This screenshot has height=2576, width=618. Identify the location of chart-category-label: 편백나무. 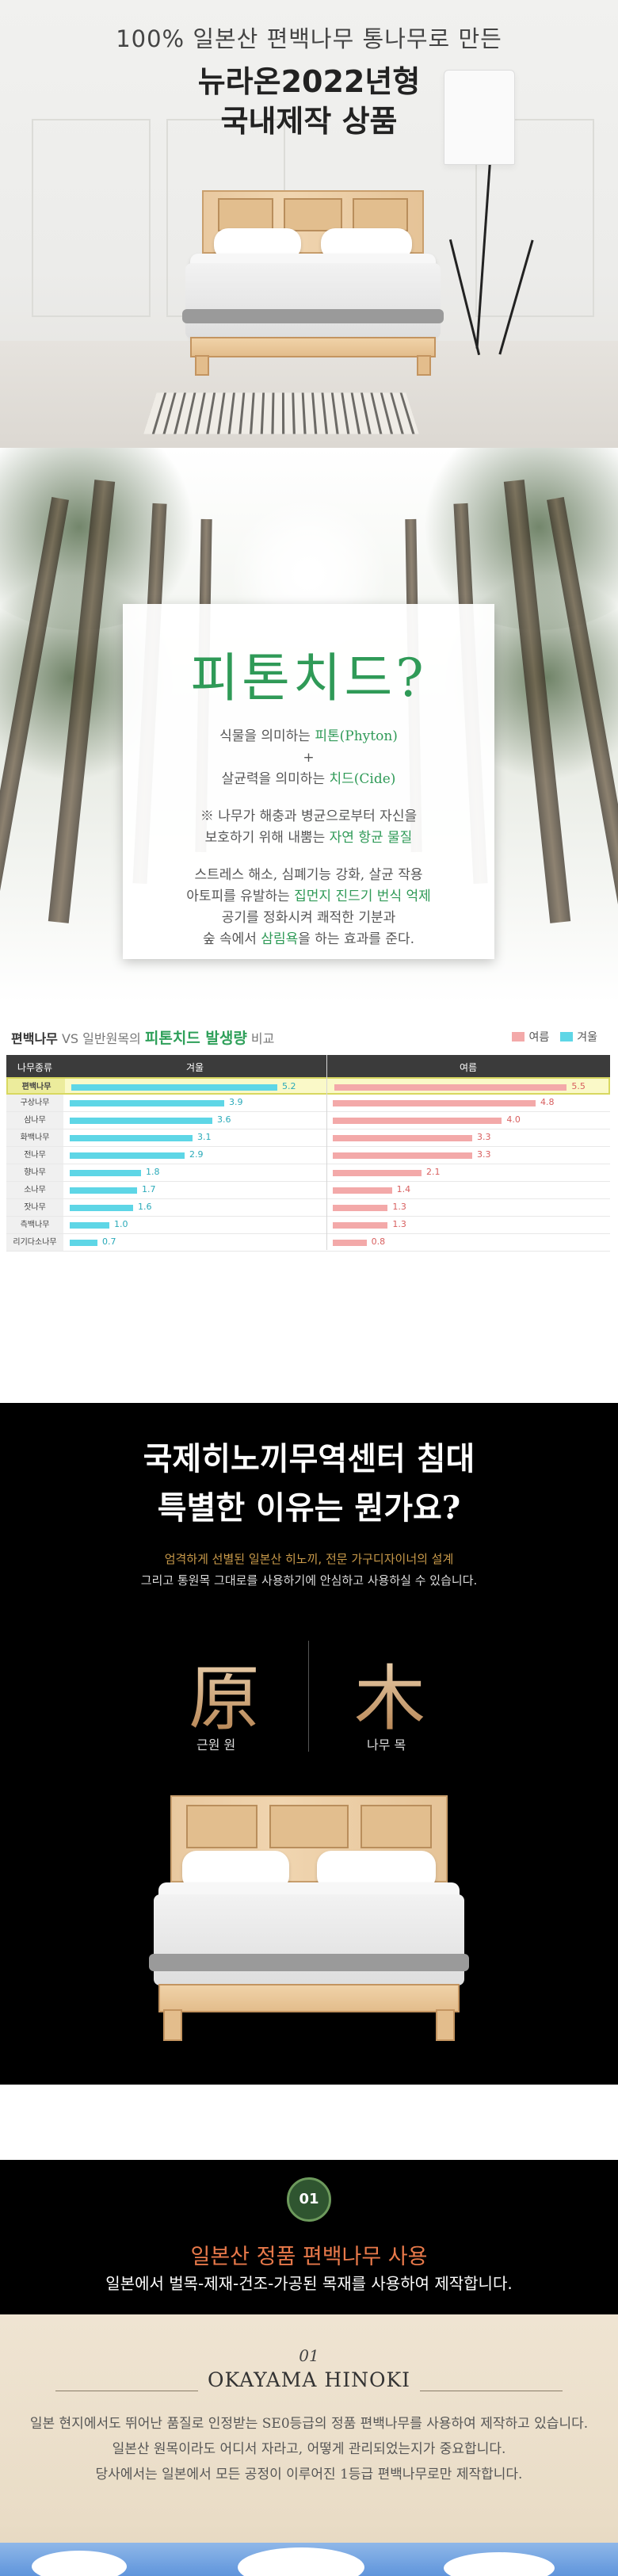
(36, 1086).